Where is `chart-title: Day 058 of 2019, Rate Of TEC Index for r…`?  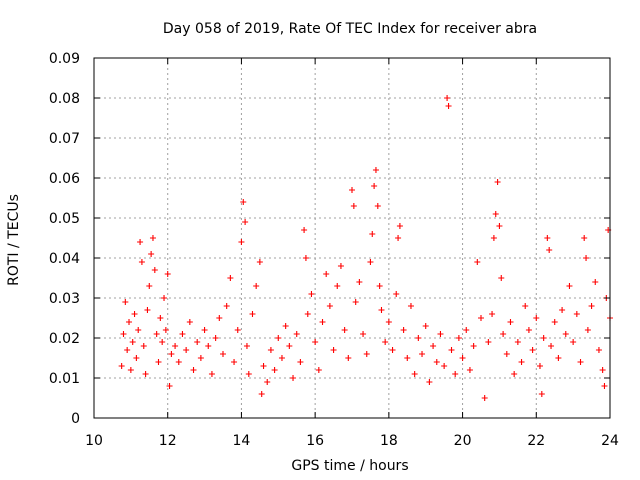
chart-title: Day 058 of 2019, Rate Of TEC Index for r… is located at coordinates (350, 29).